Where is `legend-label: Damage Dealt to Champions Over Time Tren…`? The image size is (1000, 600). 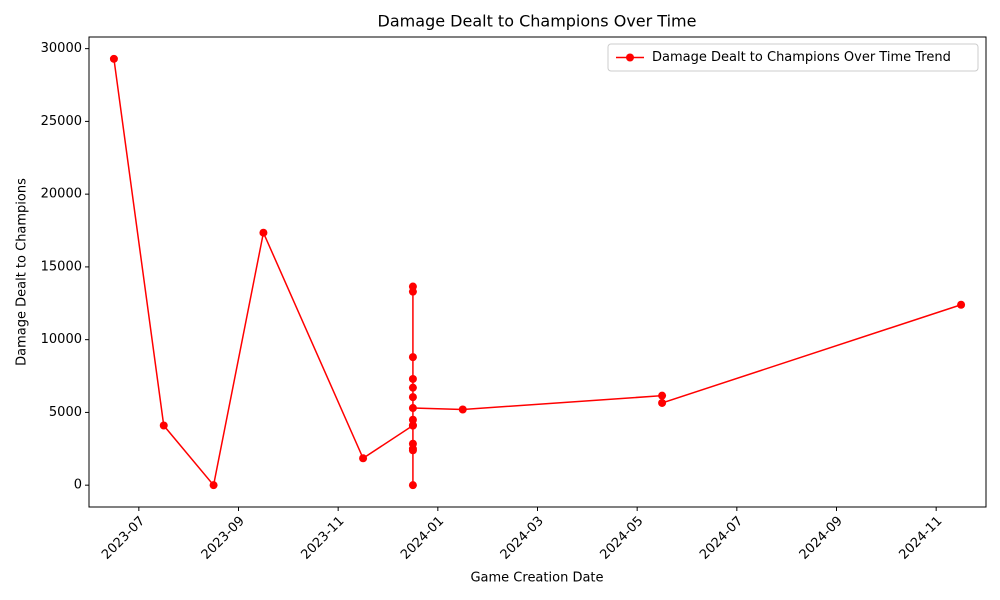 legend-label: Damage Dealt to Champions Over Time Tren… is located at coordinates (801, 57).